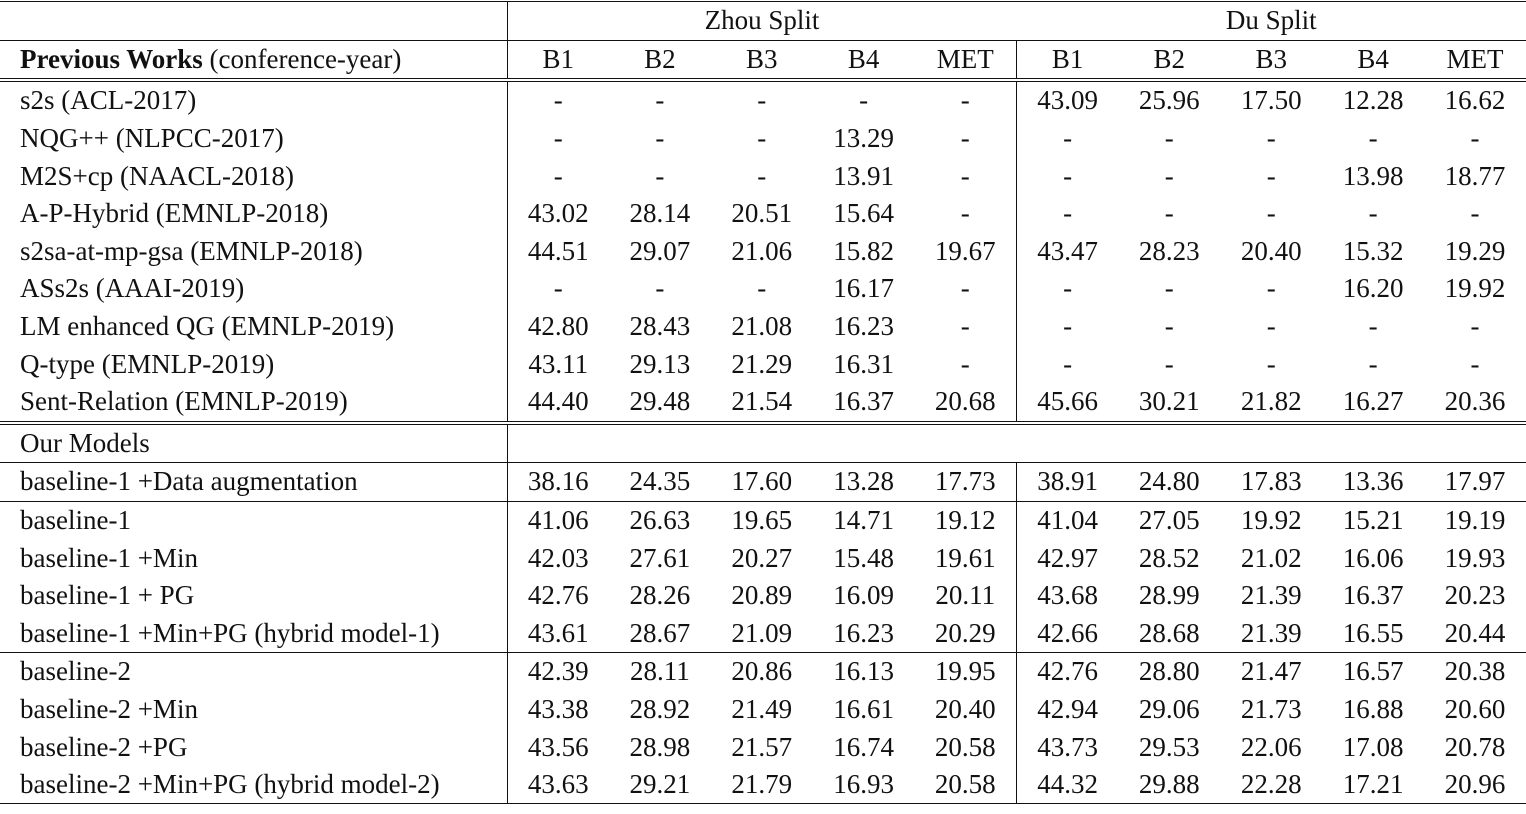 This screenshot has height=814, width=1526. I want to click on model-name-cell: A-P-Hybrid (EMNLP-2018), so click(254, 213).